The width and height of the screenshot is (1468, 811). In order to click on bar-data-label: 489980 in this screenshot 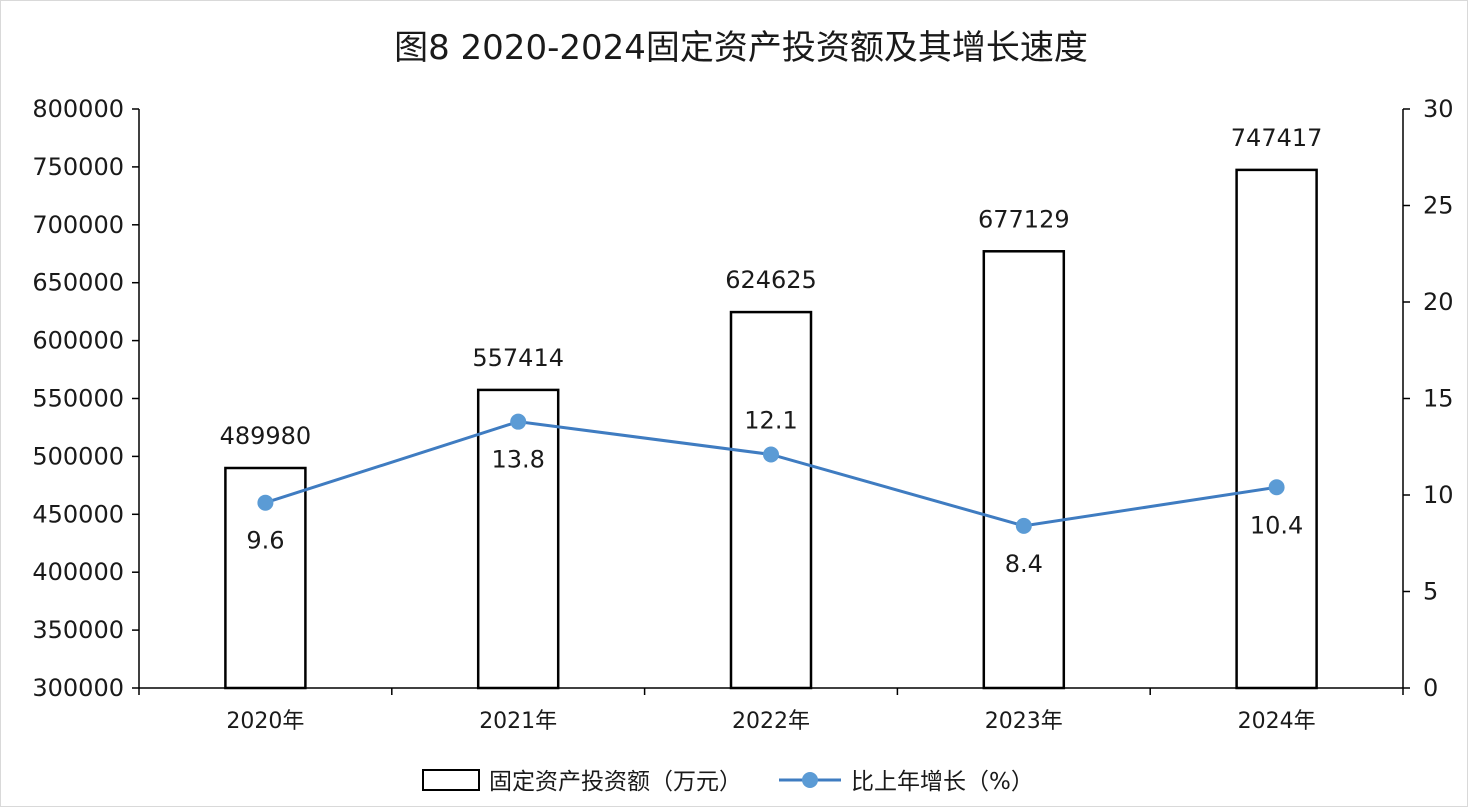, I will do `click(266, 436)`.